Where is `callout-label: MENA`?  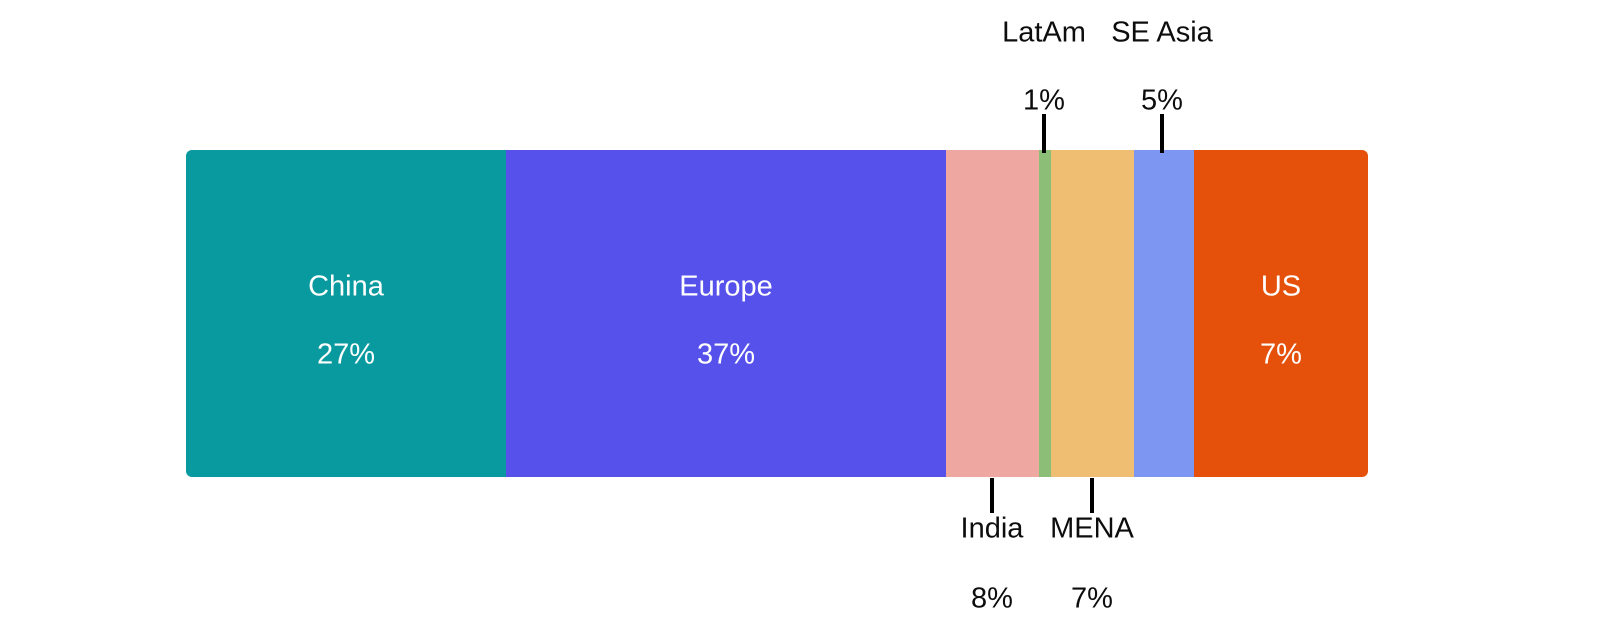
callout-label: MENA is located at coordinates (1092, 528).